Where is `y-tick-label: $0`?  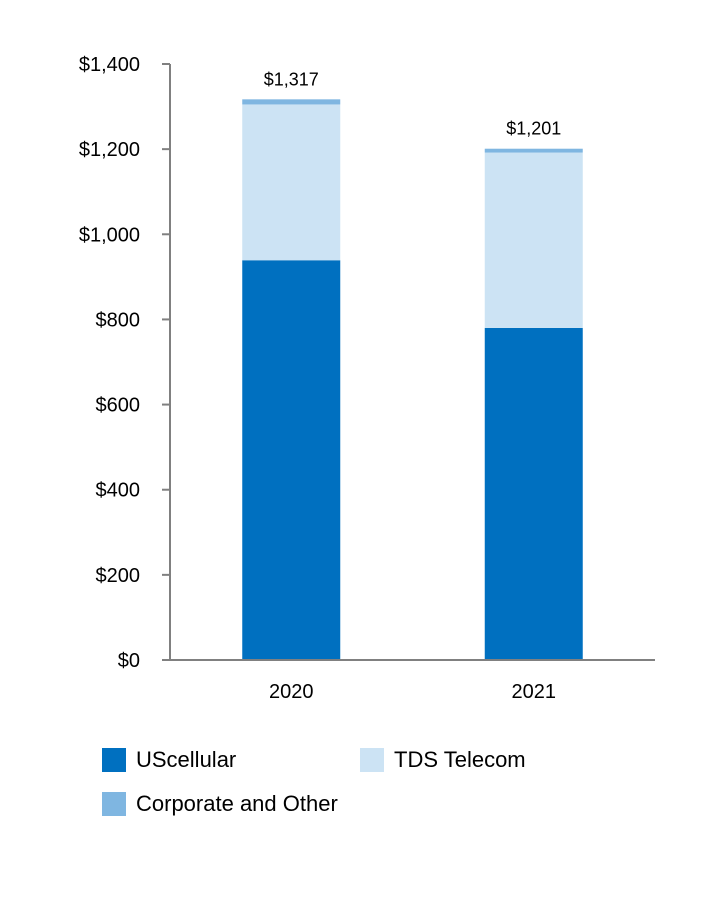 y-tick-label: $0 is located at coordinates (129, 661).